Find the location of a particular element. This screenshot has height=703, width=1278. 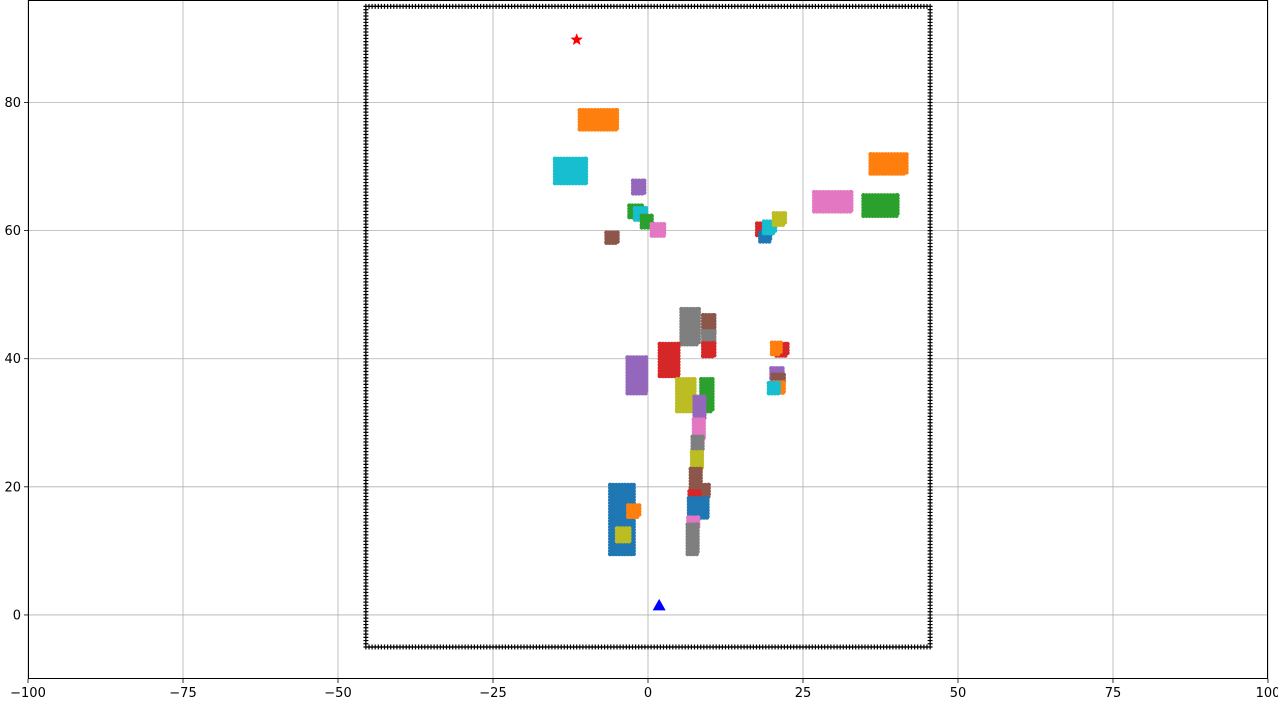

y-tick-label: 0 is located at coordinates (17, 615).